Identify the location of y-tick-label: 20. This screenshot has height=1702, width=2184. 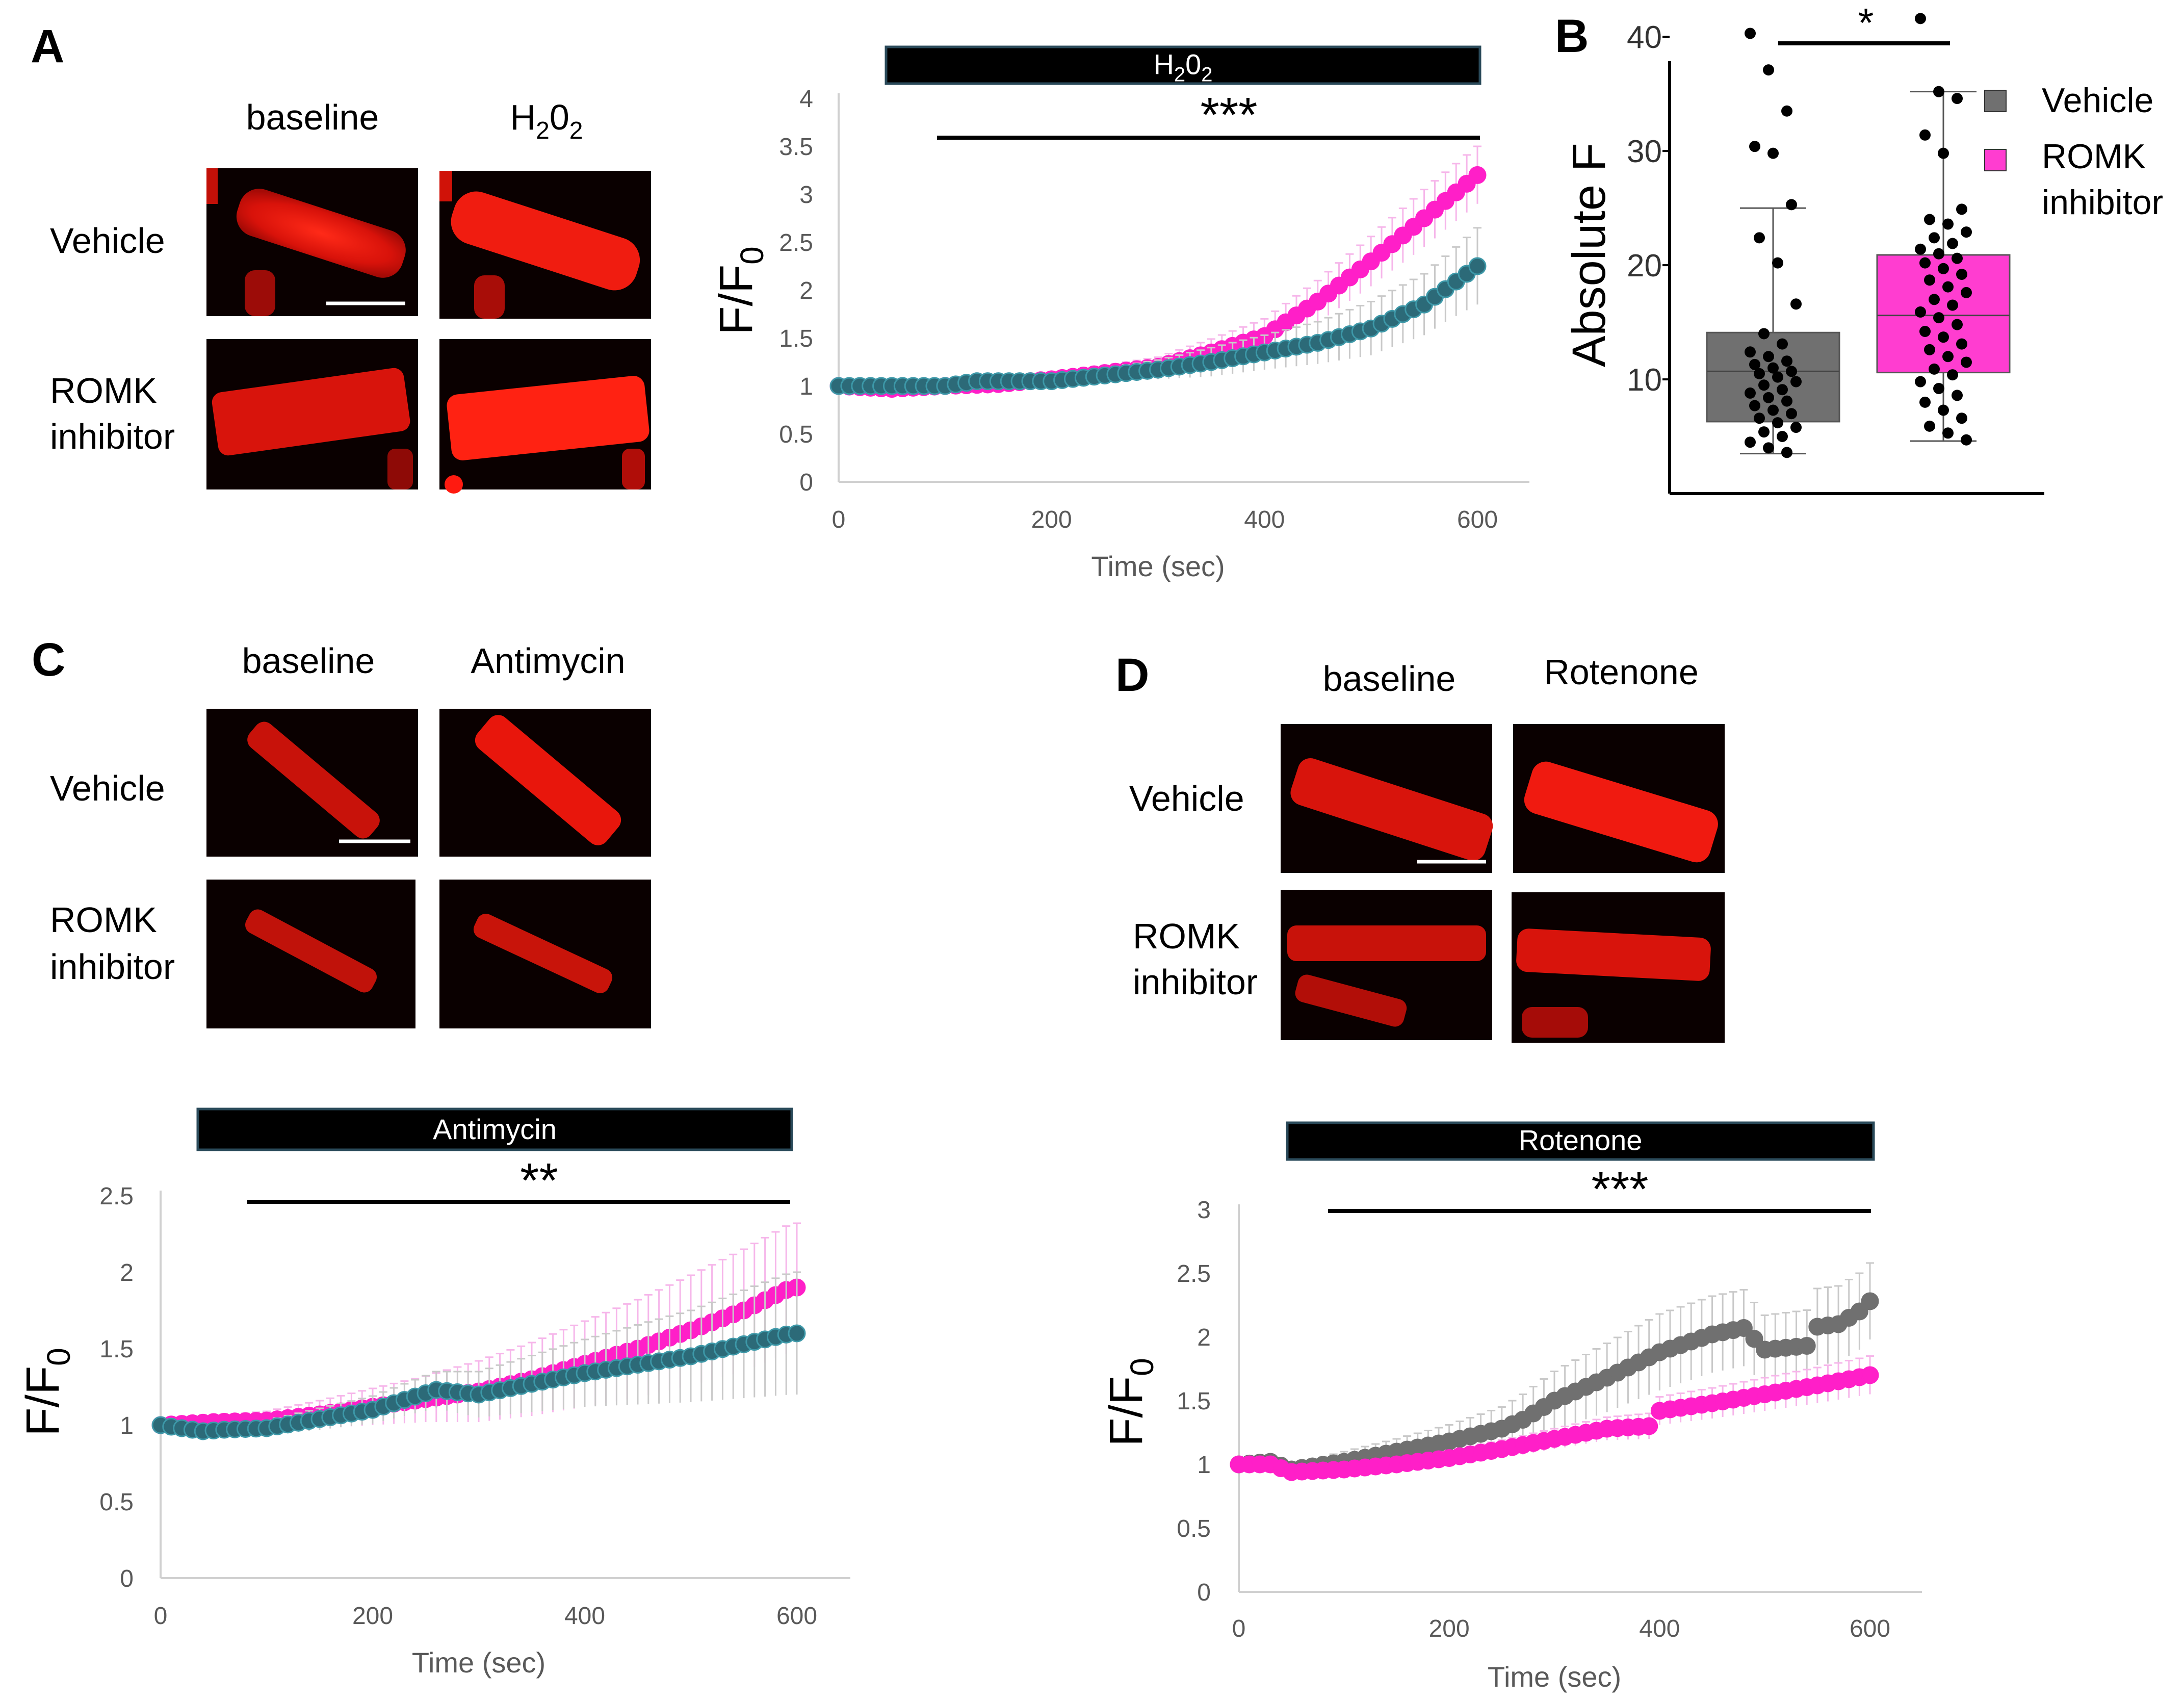
(1644, 266).